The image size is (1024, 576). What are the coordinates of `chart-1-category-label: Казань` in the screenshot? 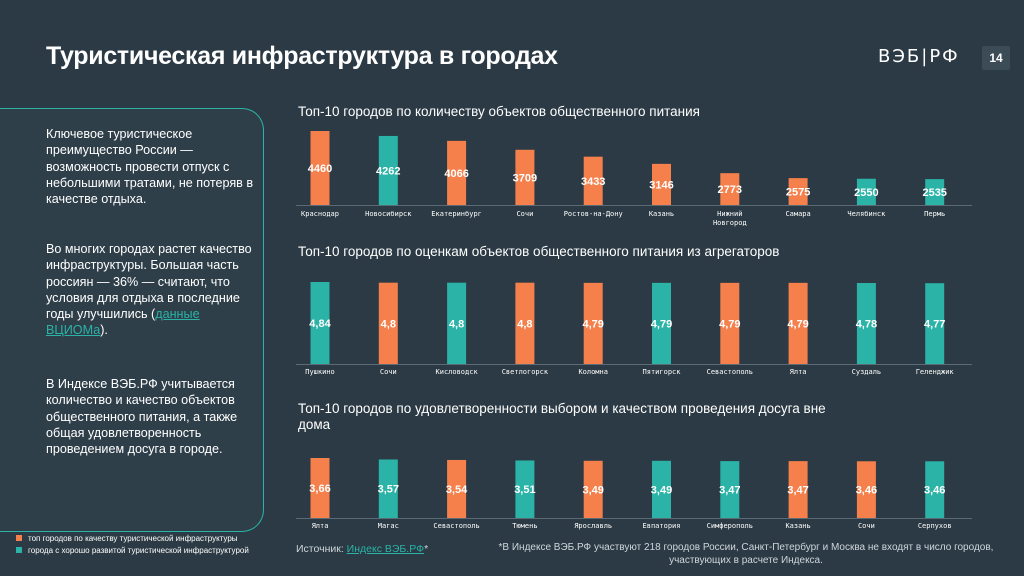 It's located at (661, 214).